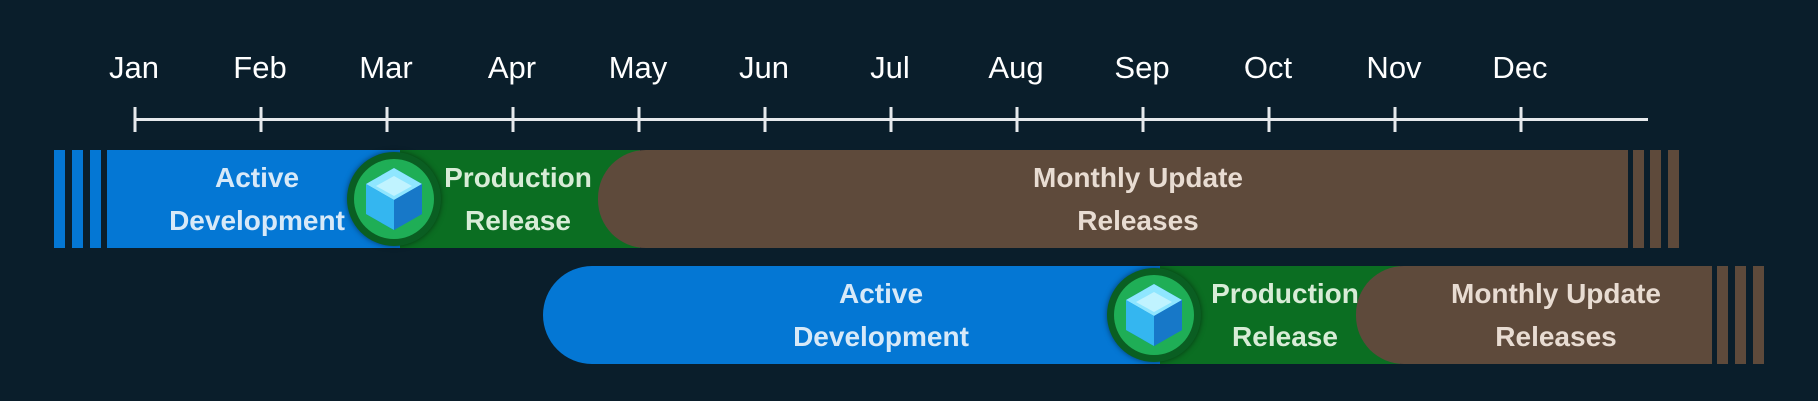  What do you see at coordinates (1520, 67) in the screenshot?
I see `month-label-dec: Dec` at bounding box center [1520, 67].